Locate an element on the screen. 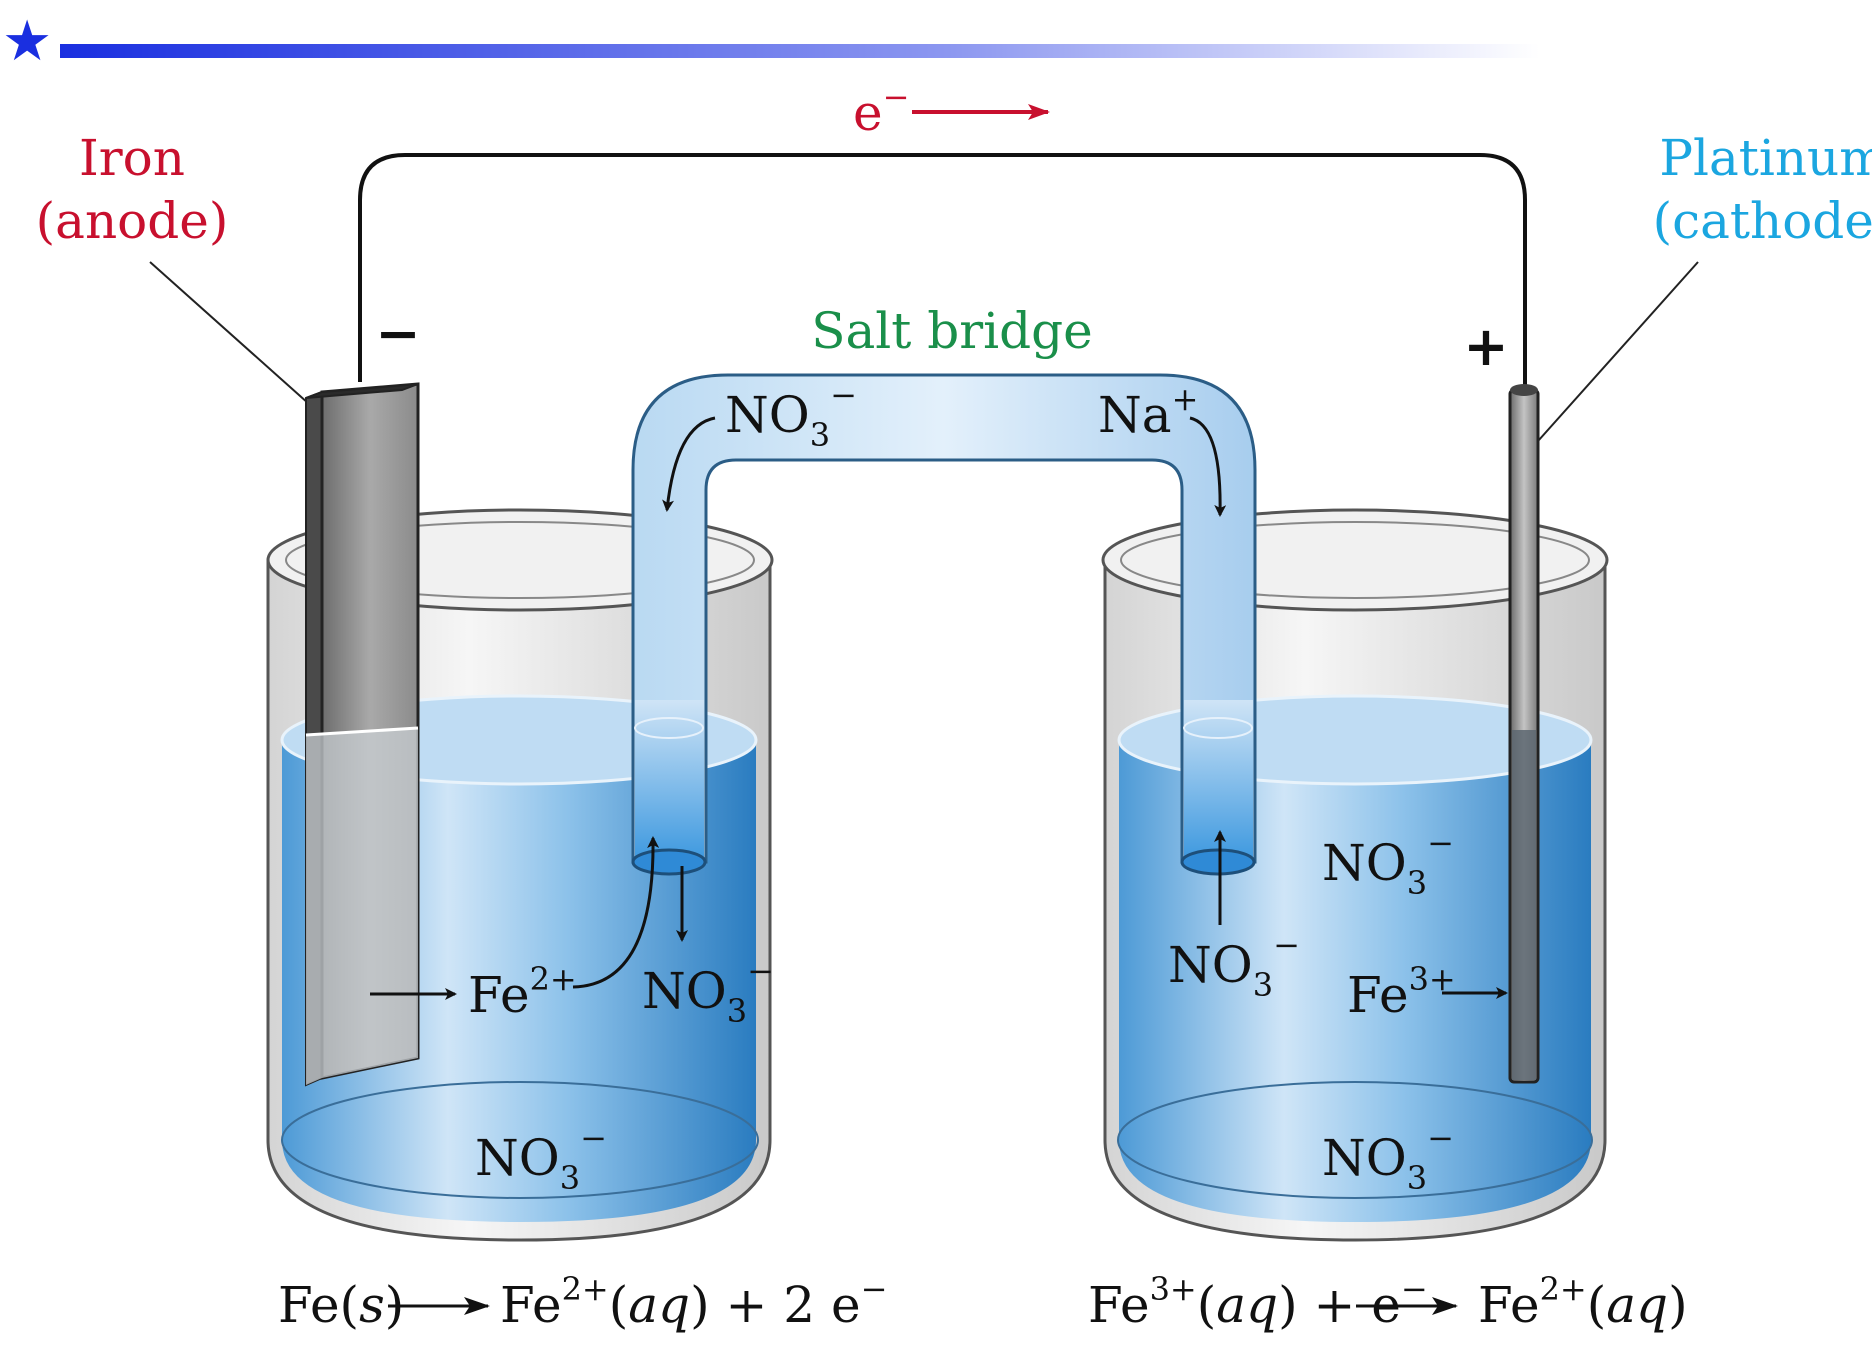 This screenshot has height=1345, width=1872. plus-sign: + is located at coordinates (1485, 346).